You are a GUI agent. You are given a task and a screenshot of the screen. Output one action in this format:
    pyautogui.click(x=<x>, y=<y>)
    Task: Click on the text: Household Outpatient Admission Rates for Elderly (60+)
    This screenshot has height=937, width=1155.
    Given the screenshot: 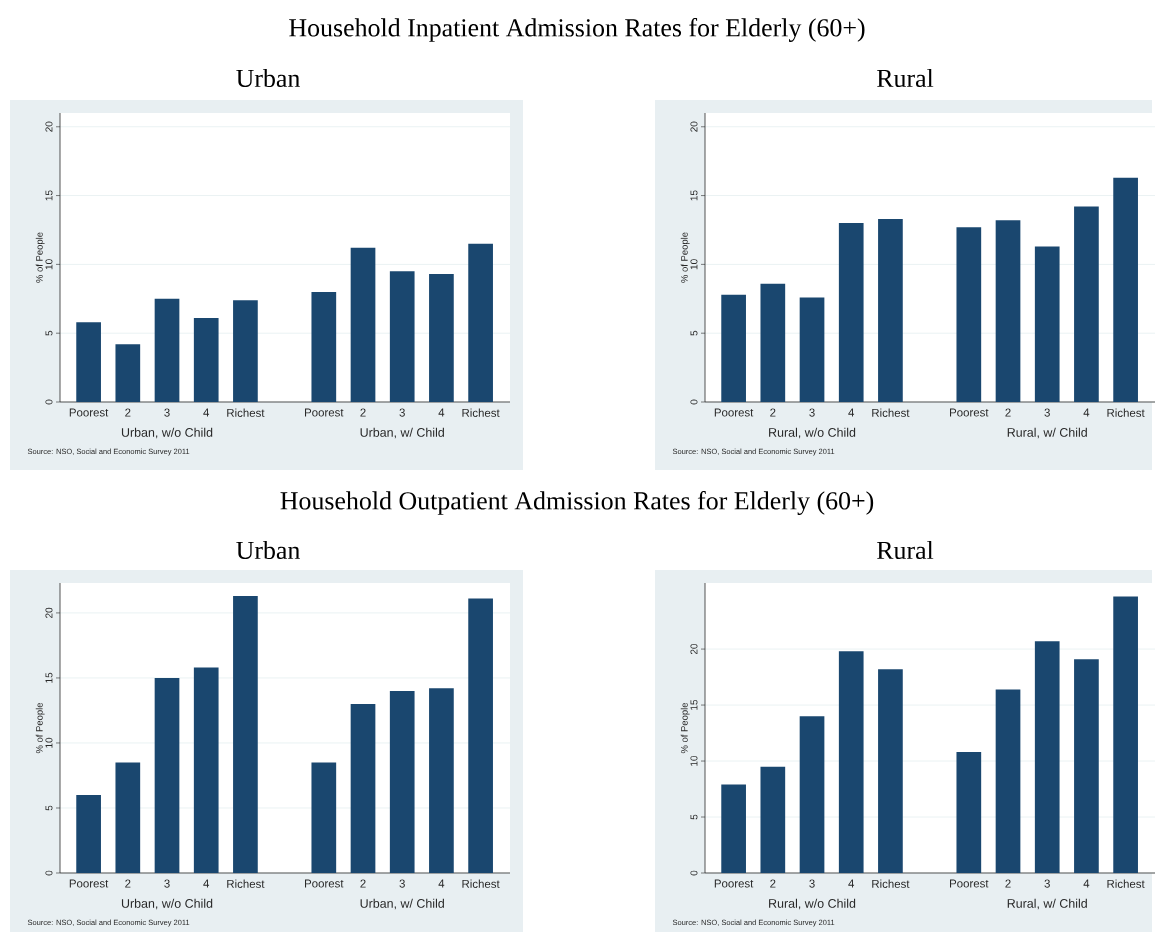 What is the action you would take?
    pyautogui.click(x=577, y=503)
    